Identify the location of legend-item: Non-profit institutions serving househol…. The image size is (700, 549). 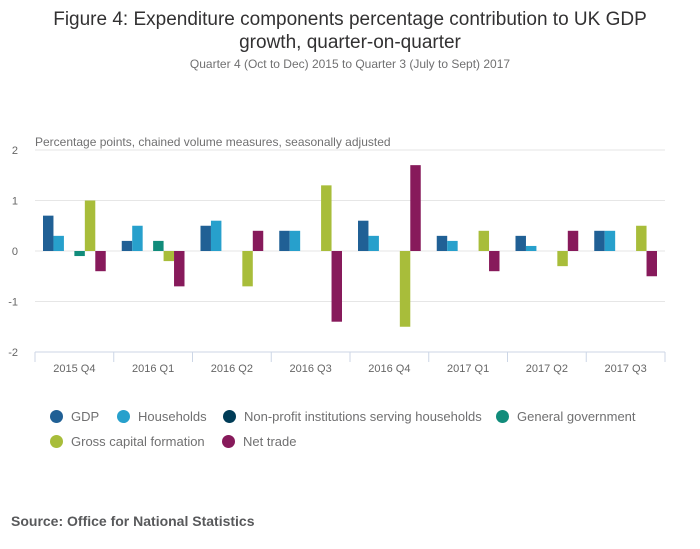
(352, 416).